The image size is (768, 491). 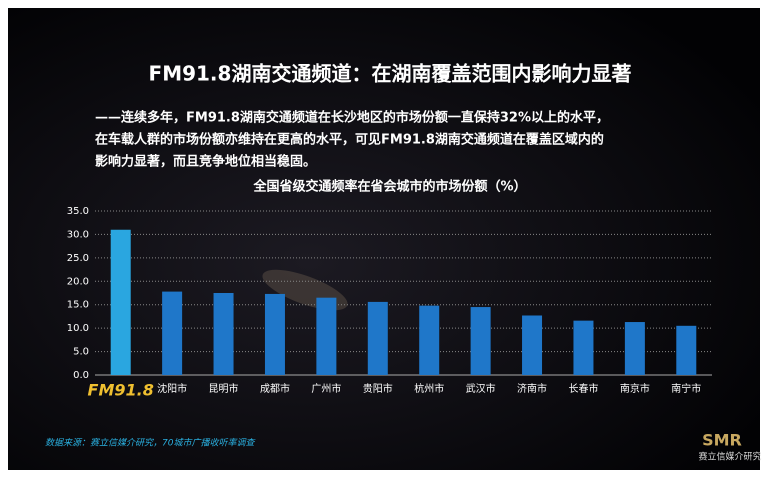 I want to click on x-tick-label: 贵阳市, so click(x=378, y=388).